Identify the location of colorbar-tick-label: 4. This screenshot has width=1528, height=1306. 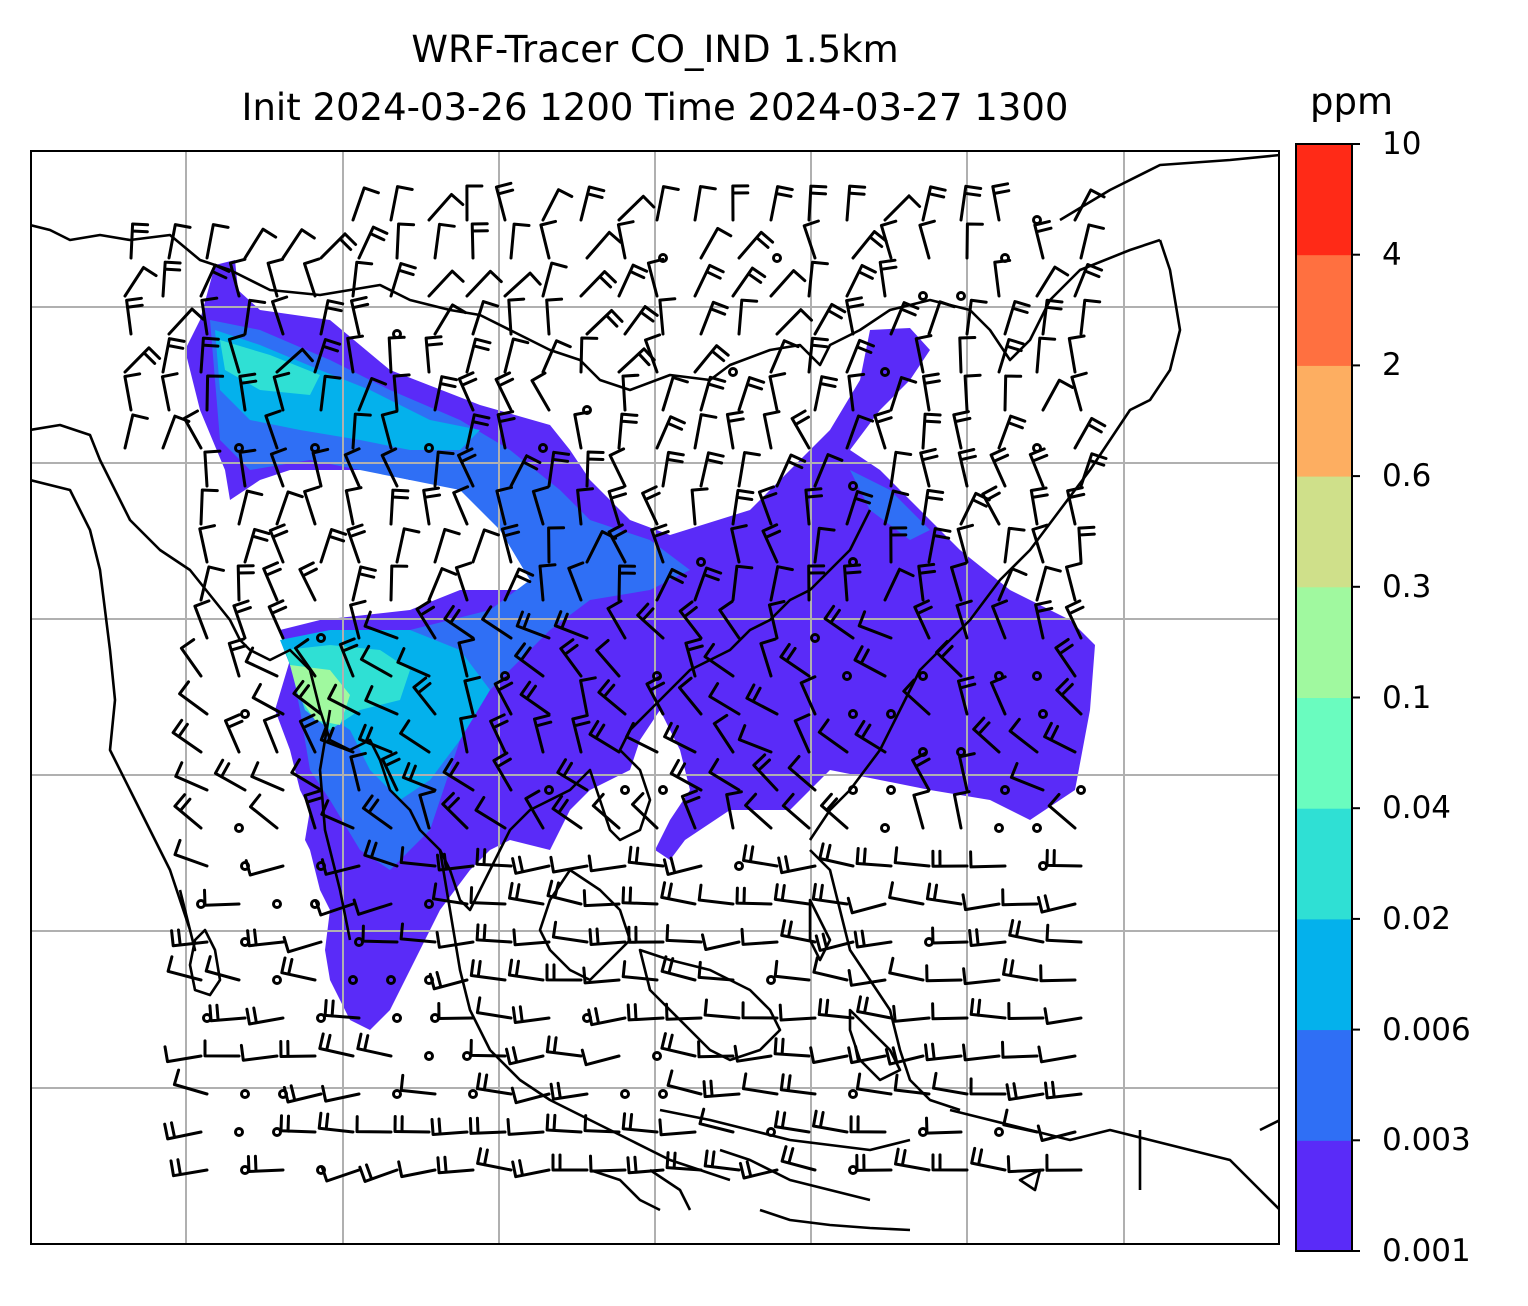
(1392, 254).